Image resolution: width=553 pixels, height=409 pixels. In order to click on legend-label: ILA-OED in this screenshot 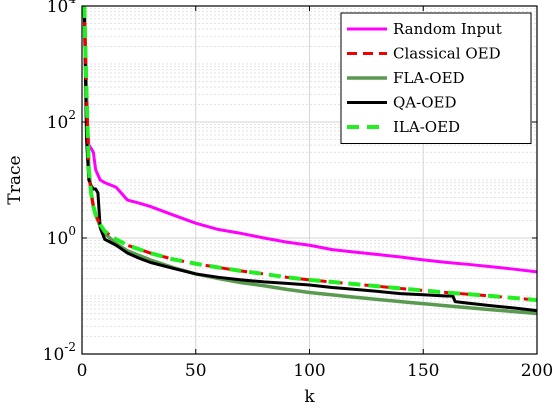, I will do `click(426, 127)`.